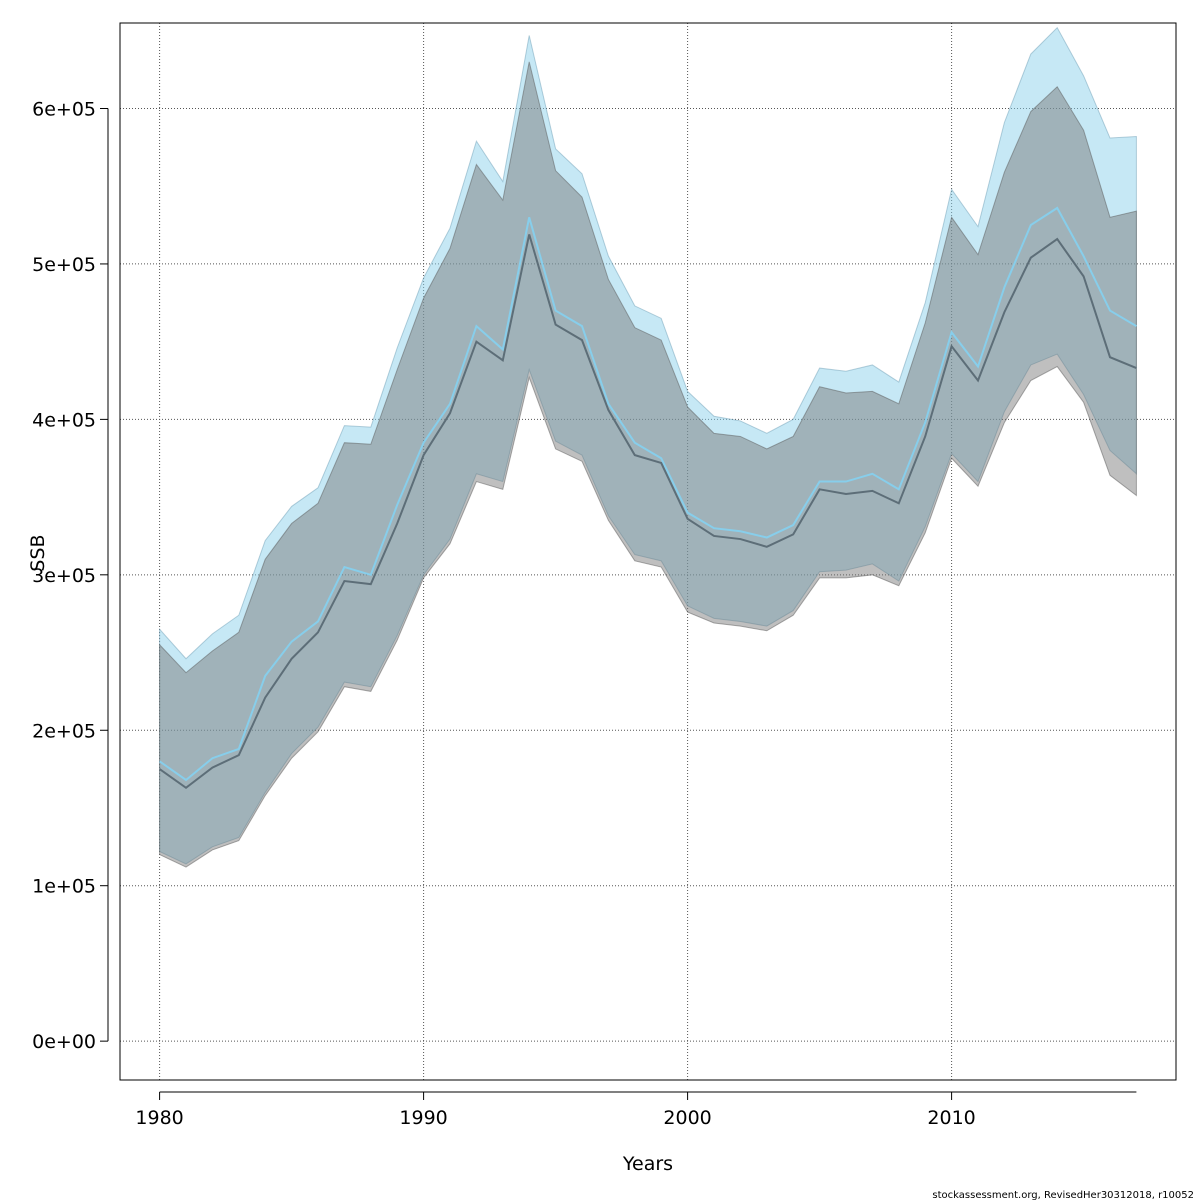 This screenshot has width=1200, height=1200. Describe the element at coordinates (687, 1118) in the screenshot. I see `x-tick-label-2000: 2000` at that location.